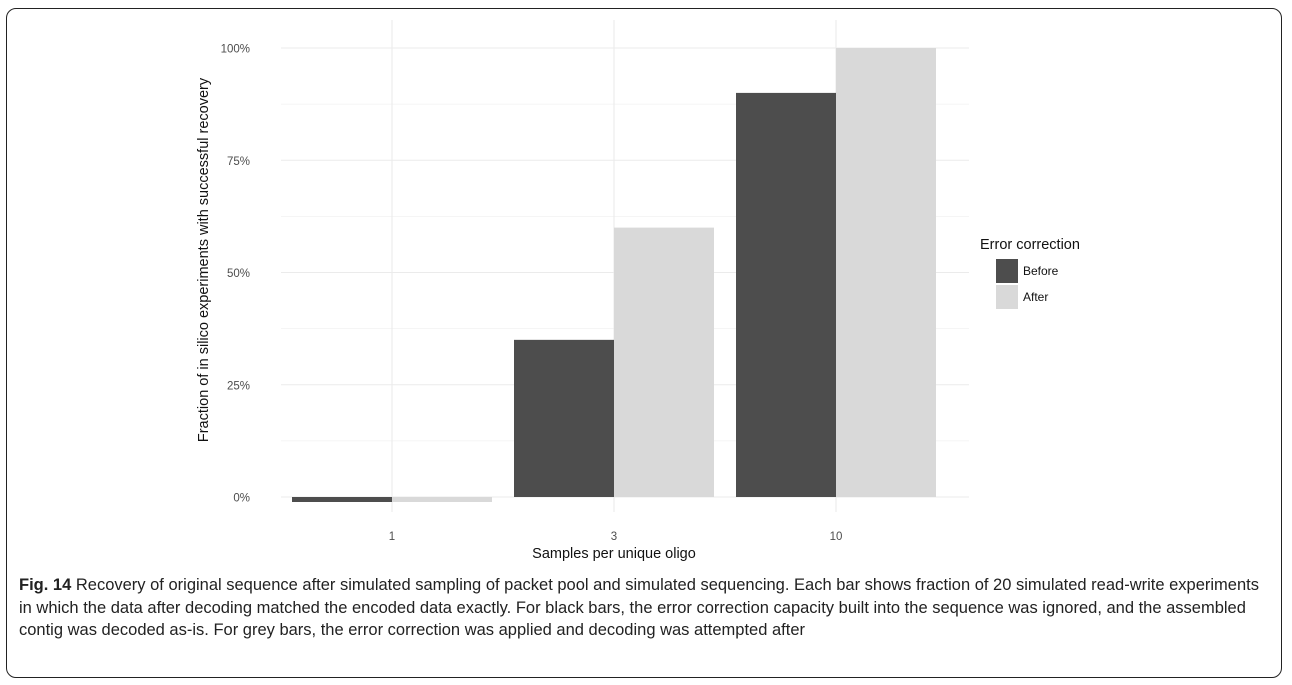  What do you see at coordinates (238, 386) in the screenshot?
I see `y-tick-label: 25%` at bounding box center [238, 386].